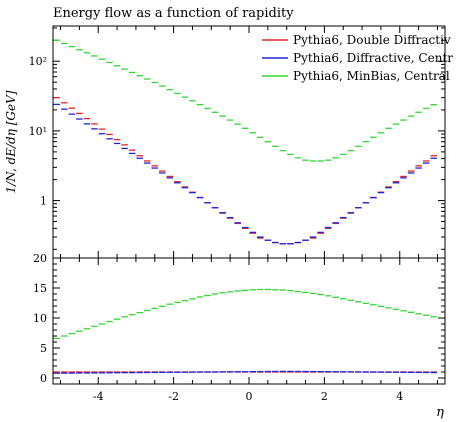 The width and height of the screenshot is (461, 422). I want to click on main-y-tick-label: 10¹, so click(38, 131).